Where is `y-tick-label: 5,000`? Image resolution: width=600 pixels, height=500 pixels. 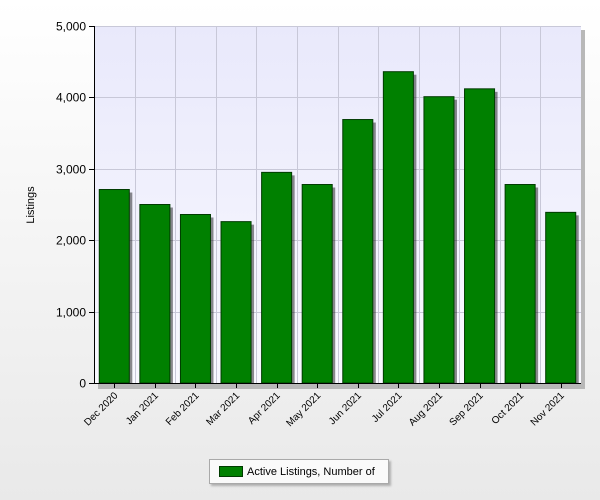 y-tick-label: 5,000 is located at coordinates (71, 27).